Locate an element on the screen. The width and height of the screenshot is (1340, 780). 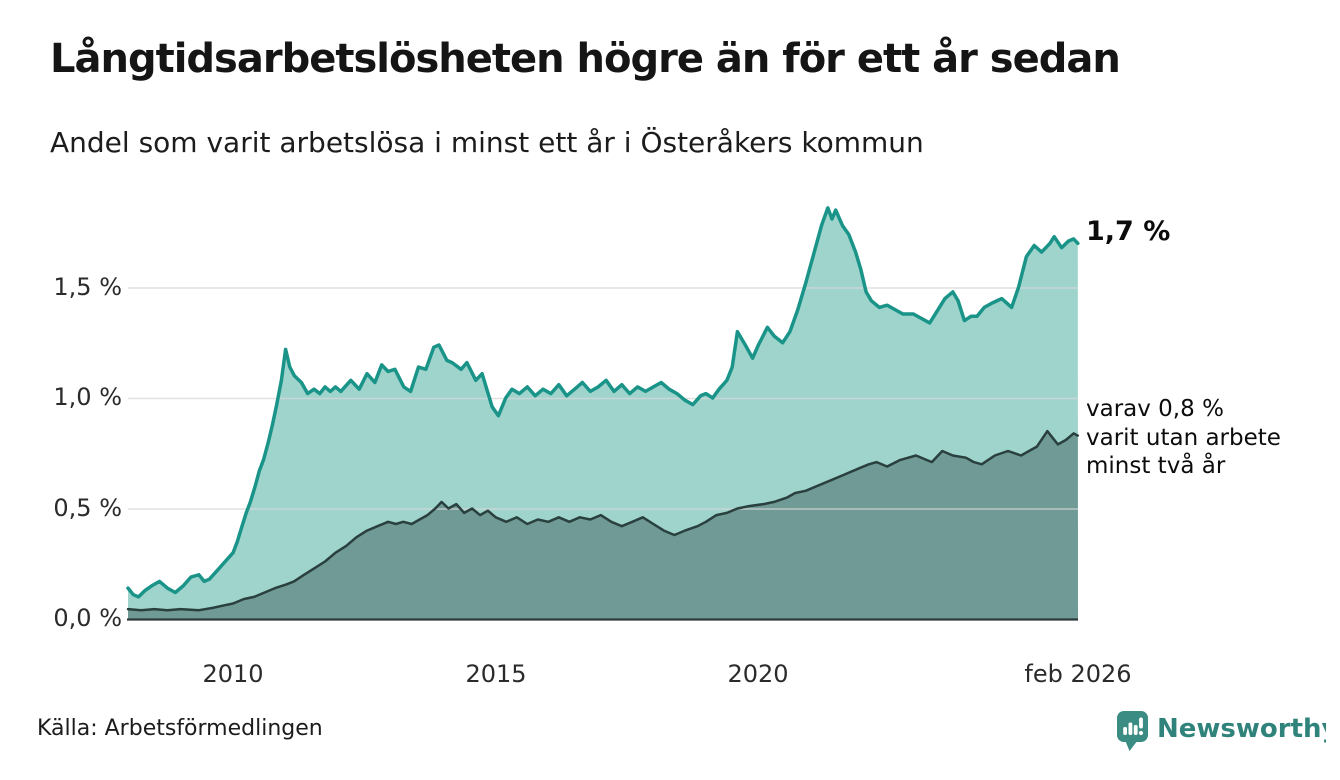
newsworthy-logo: Newsworthy is located at coordinates (1221, 731).